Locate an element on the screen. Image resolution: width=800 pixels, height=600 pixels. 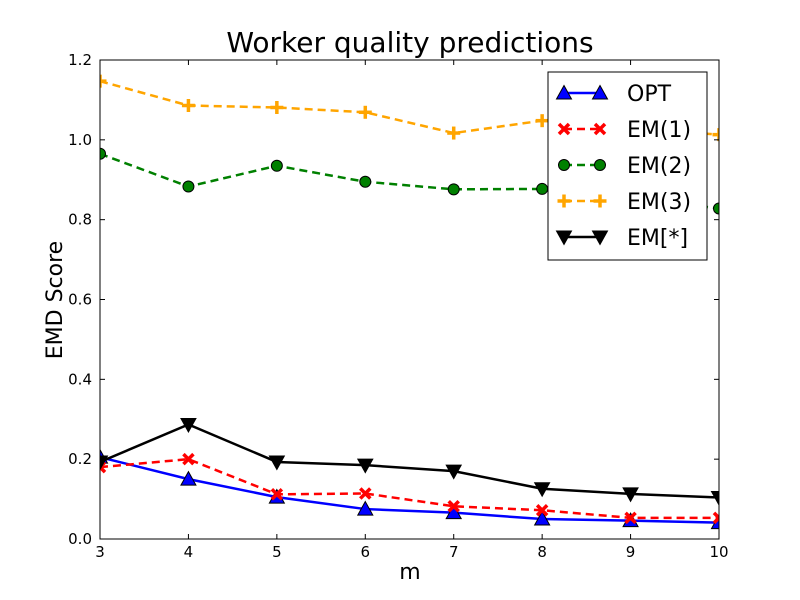
legend-box is located at coordinates (627, 166).